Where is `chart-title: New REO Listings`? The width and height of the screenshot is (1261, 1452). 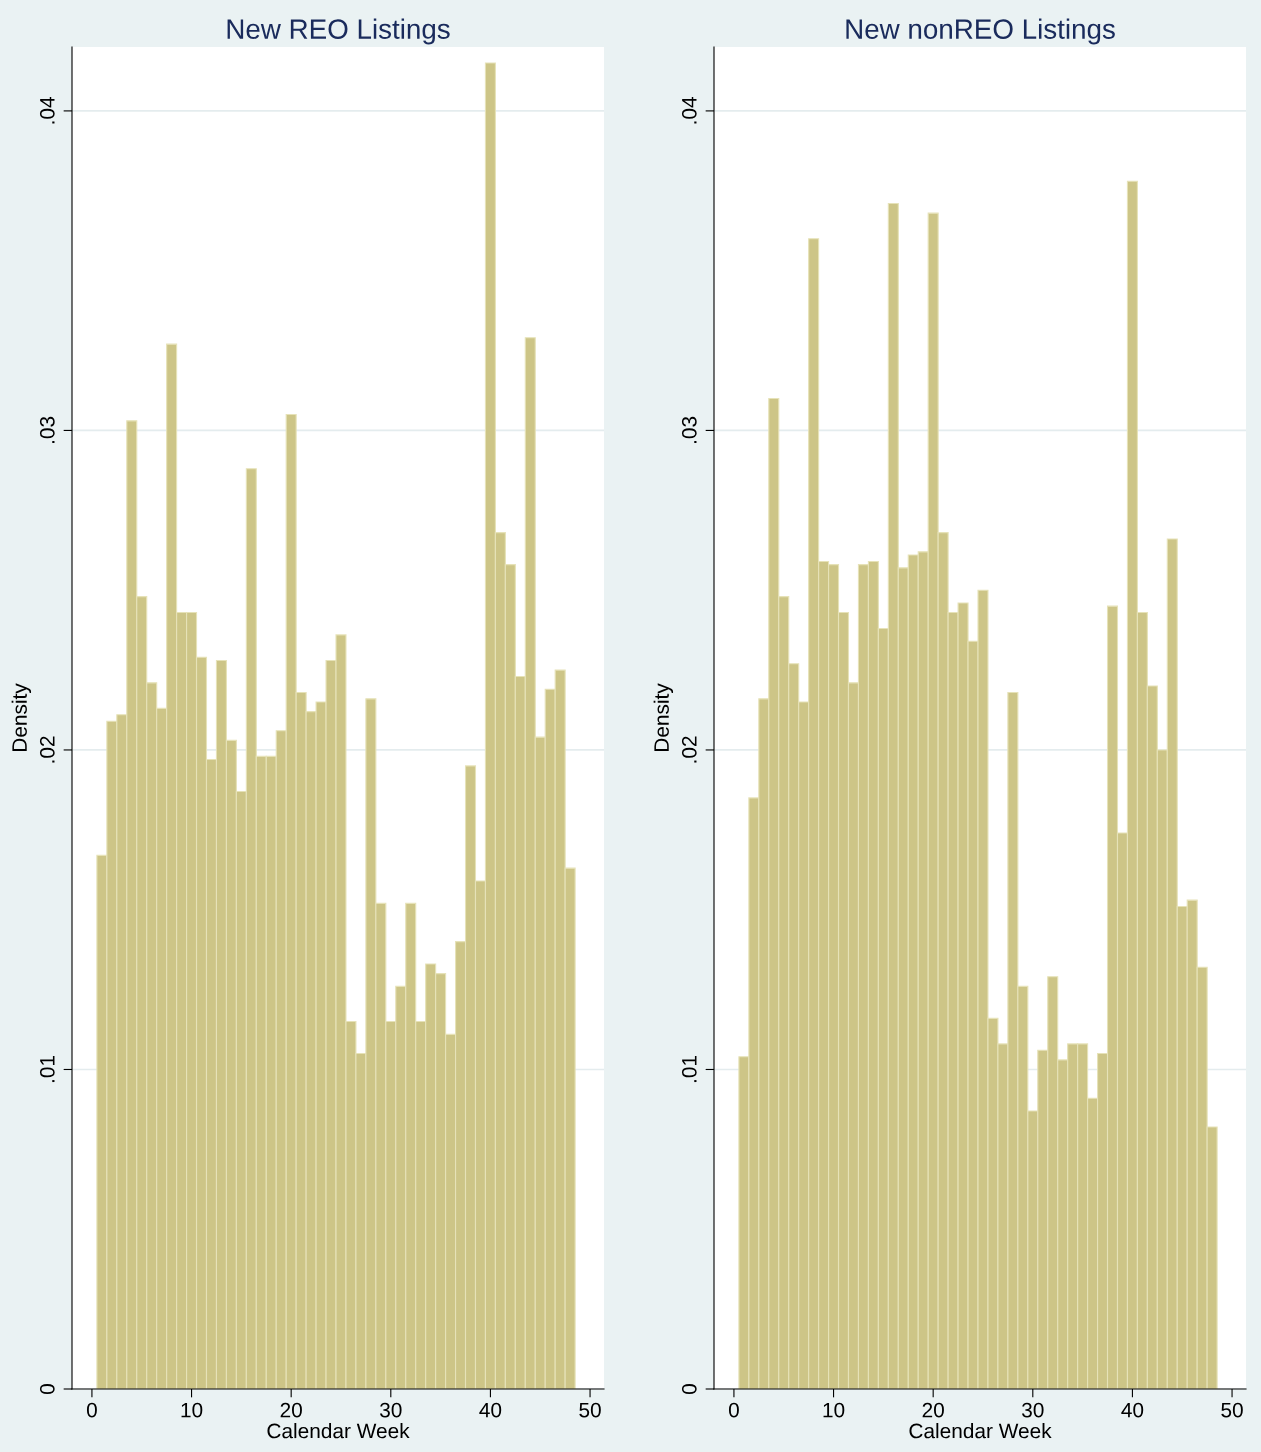 chart-title: New REO Listings is located at coordinates (338, 31).